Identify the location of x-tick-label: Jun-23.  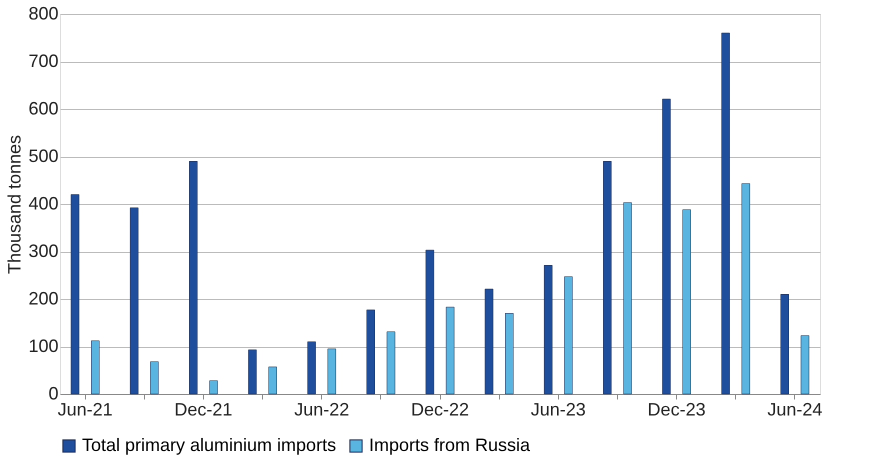
(558, 410).